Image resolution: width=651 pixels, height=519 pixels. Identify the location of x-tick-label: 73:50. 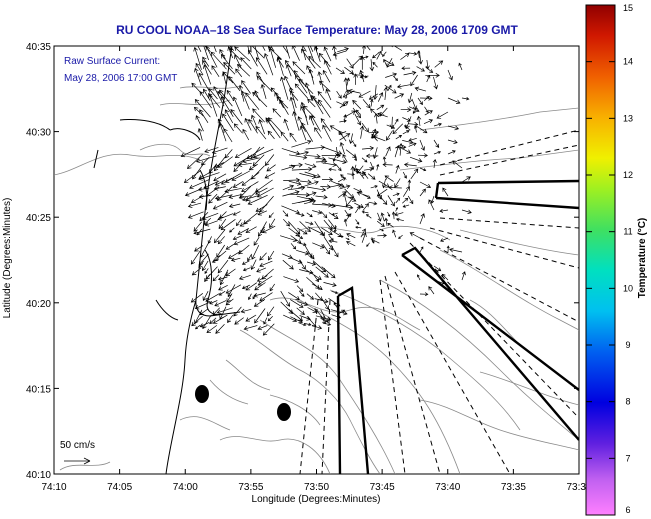
(316, 487).